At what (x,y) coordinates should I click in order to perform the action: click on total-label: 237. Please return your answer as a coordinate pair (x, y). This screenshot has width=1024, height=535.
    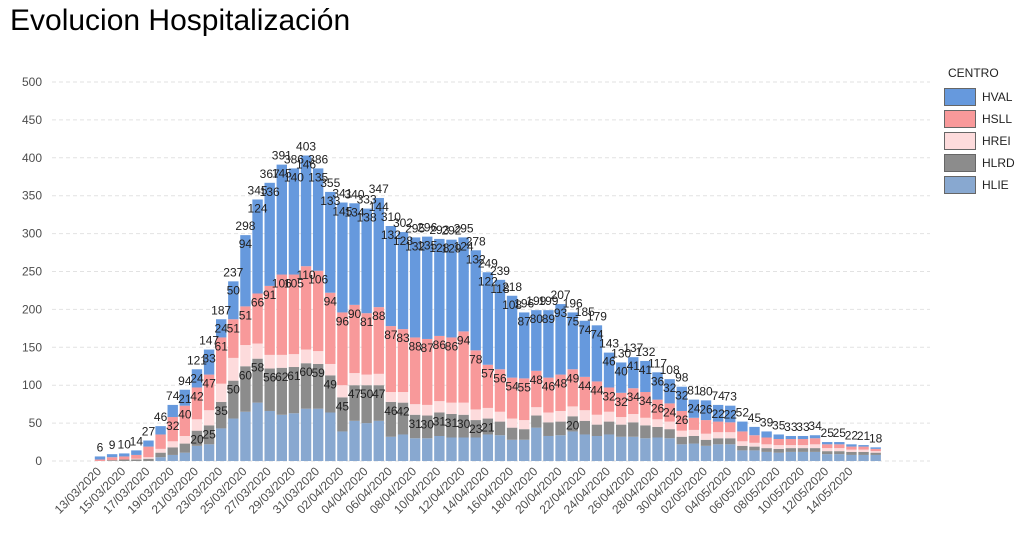
    Looking at the image, I should click on (233, 272).